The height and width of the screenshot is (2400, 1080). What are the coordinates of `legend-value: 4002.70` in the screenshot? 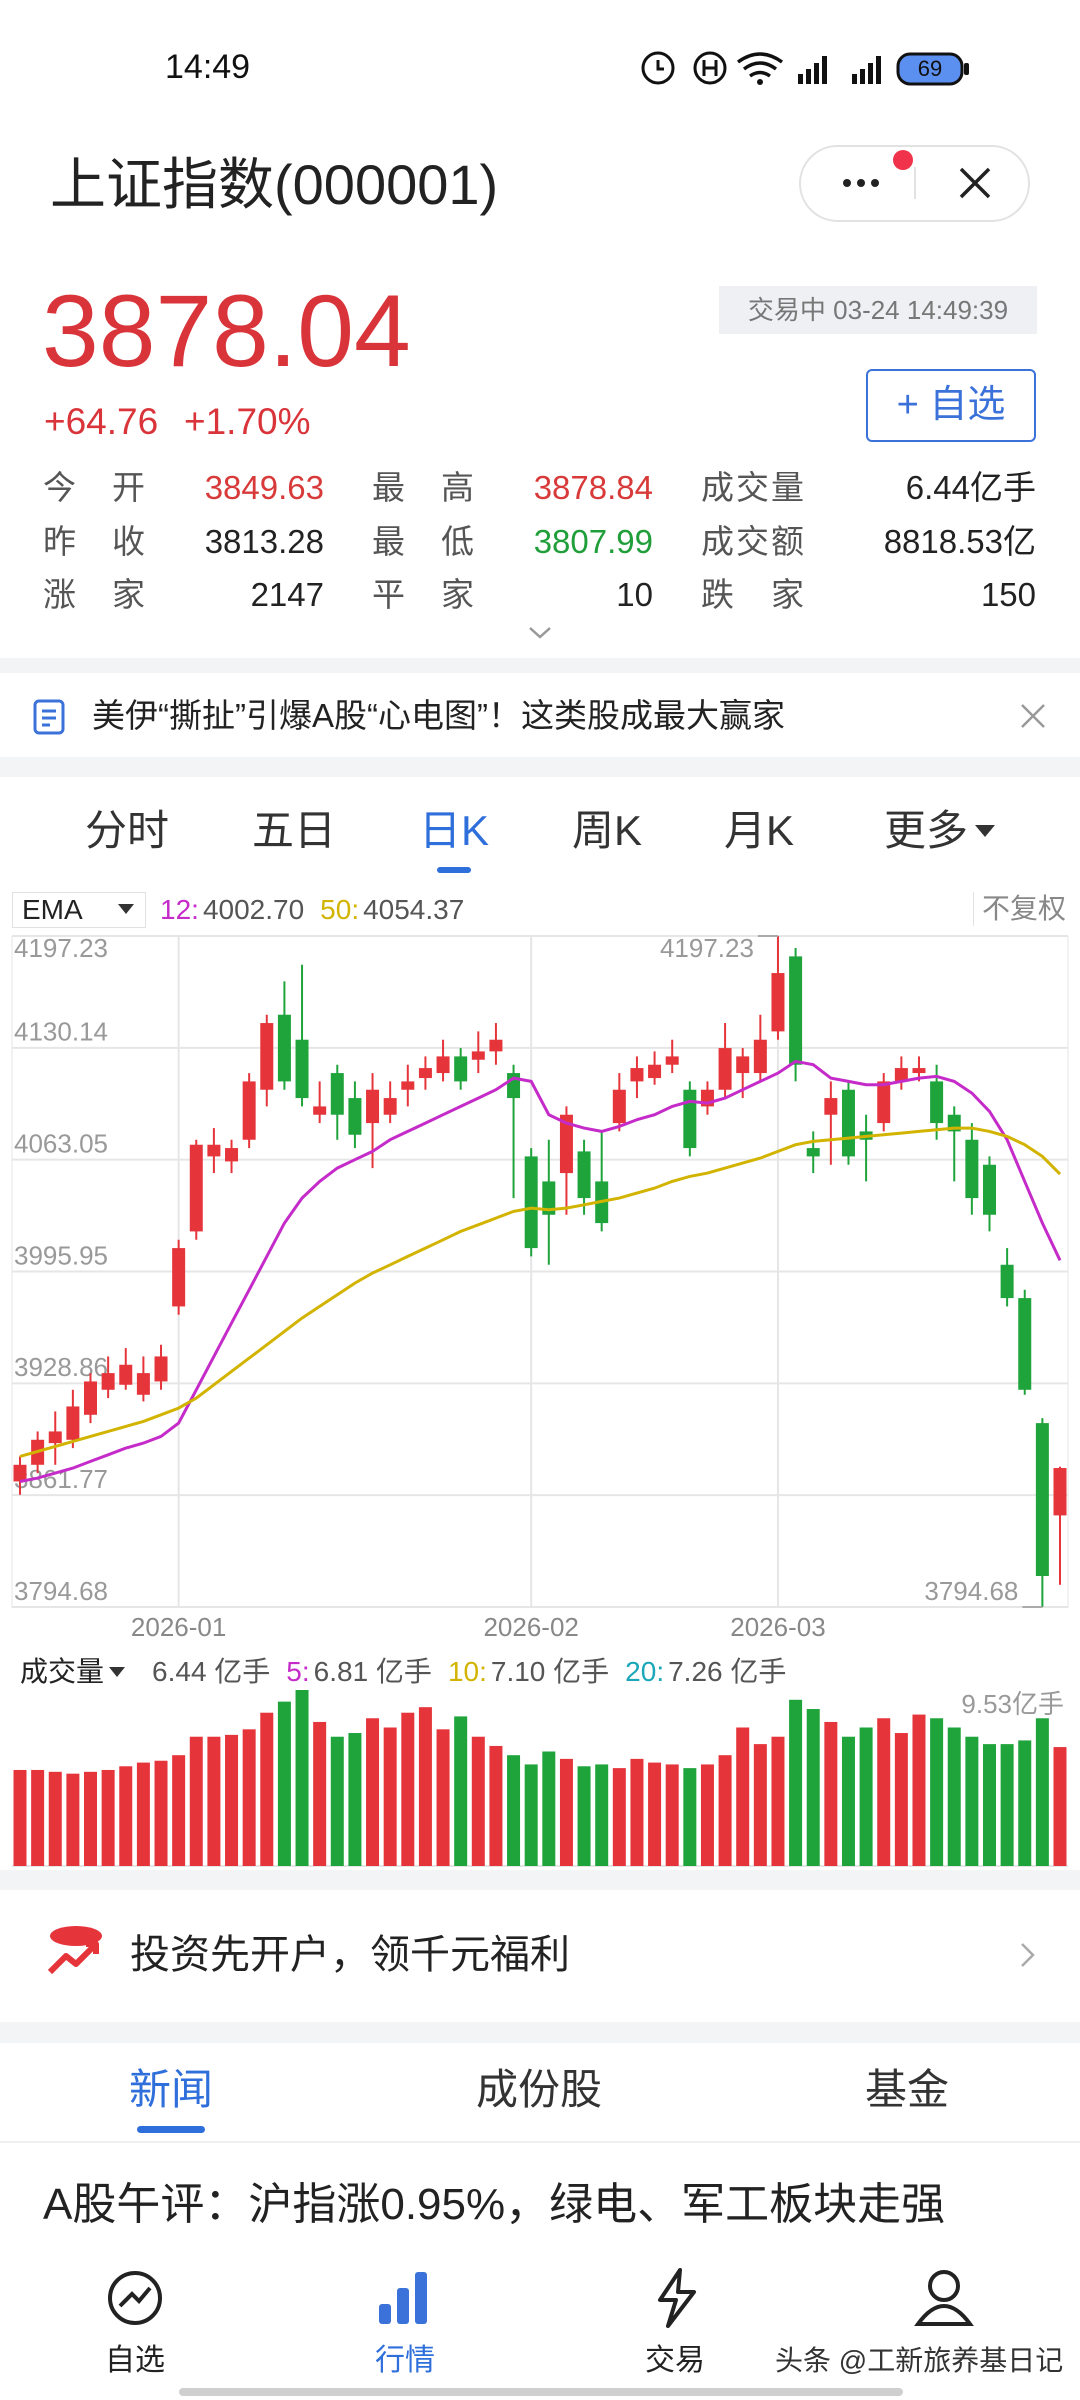 It's located at (253, 909).